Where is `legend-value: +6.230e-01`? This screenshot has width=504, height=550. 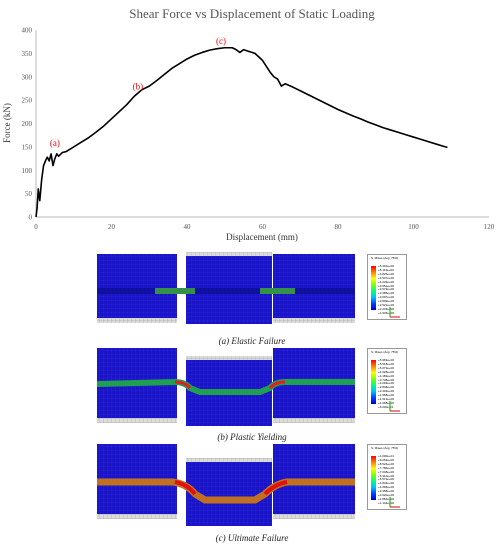 legend-value: +6.230e-01 is located at coordinates (386, 406).